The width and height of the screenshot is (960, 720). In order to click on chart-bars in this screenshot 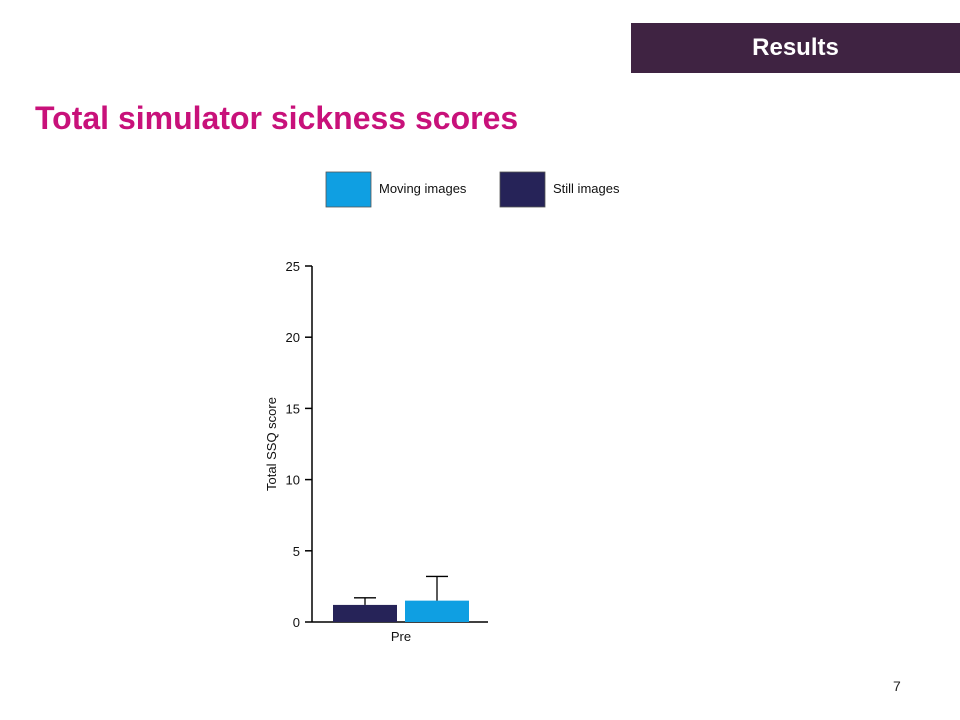, I will do `click(401, 598)`.